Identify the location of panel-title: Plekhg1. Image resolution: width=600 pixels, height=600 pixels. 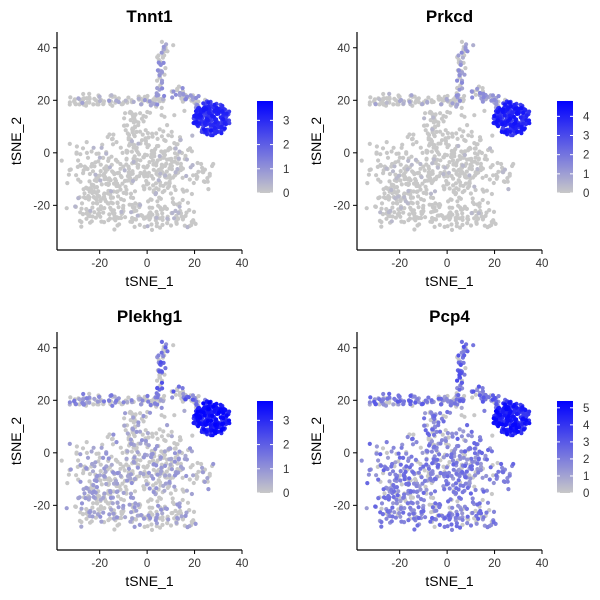
(149, 316).